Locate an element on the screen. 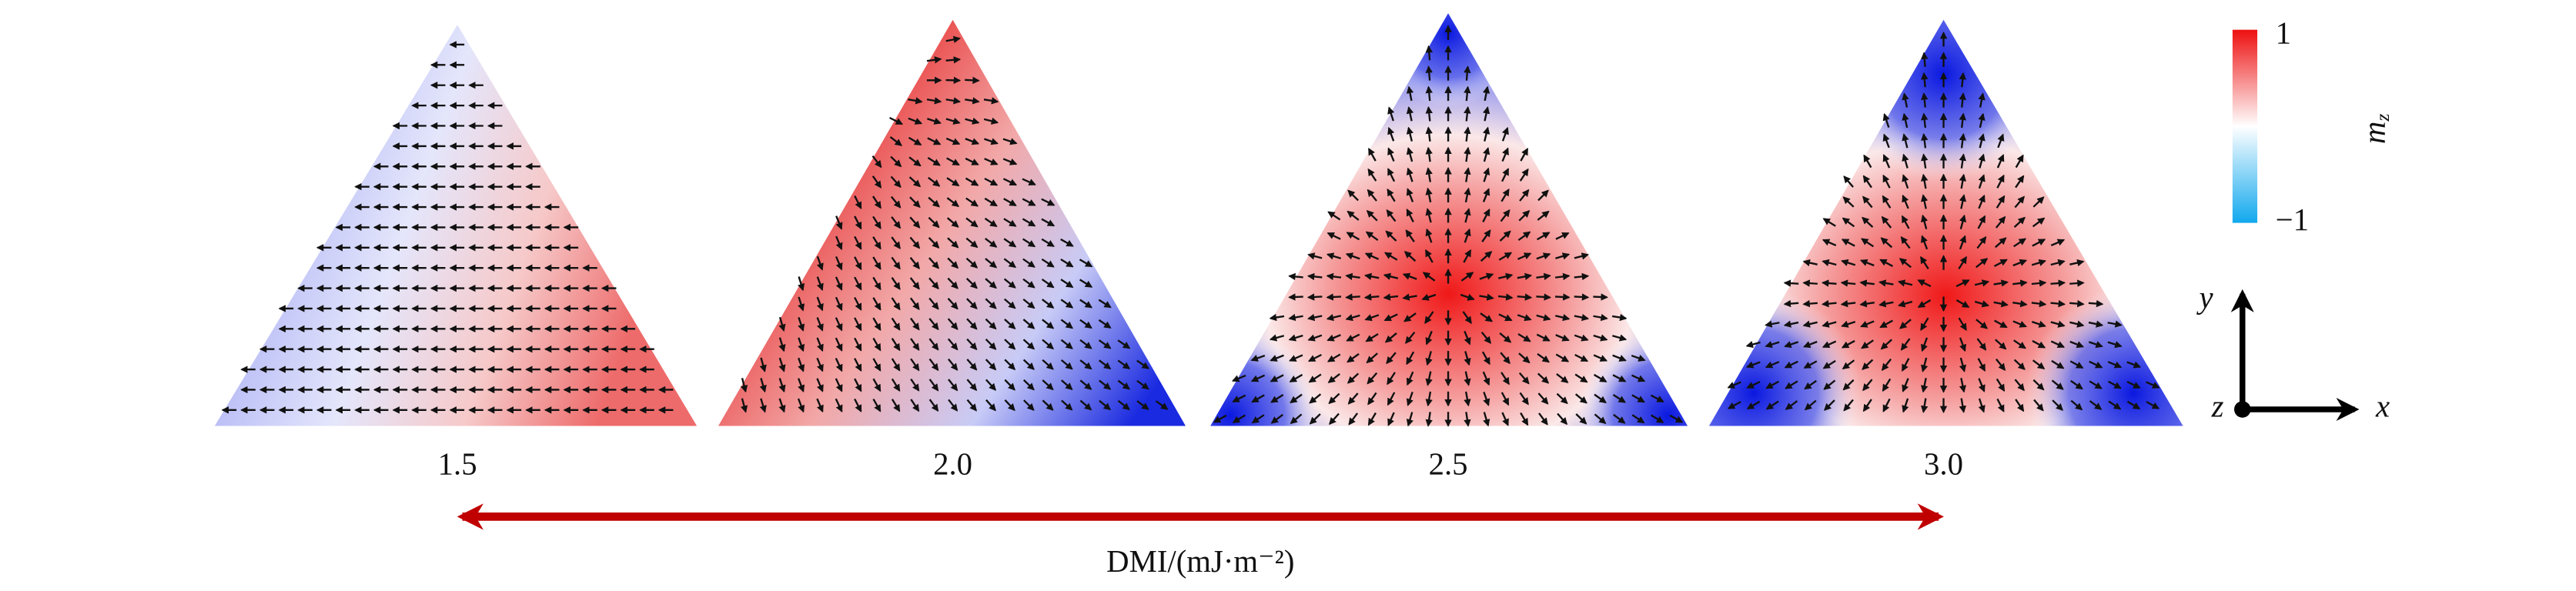 Image resolution: width=2576 pixels, height=591 pixels. colorbar-title: mz is located at coordinates (2376, 129).